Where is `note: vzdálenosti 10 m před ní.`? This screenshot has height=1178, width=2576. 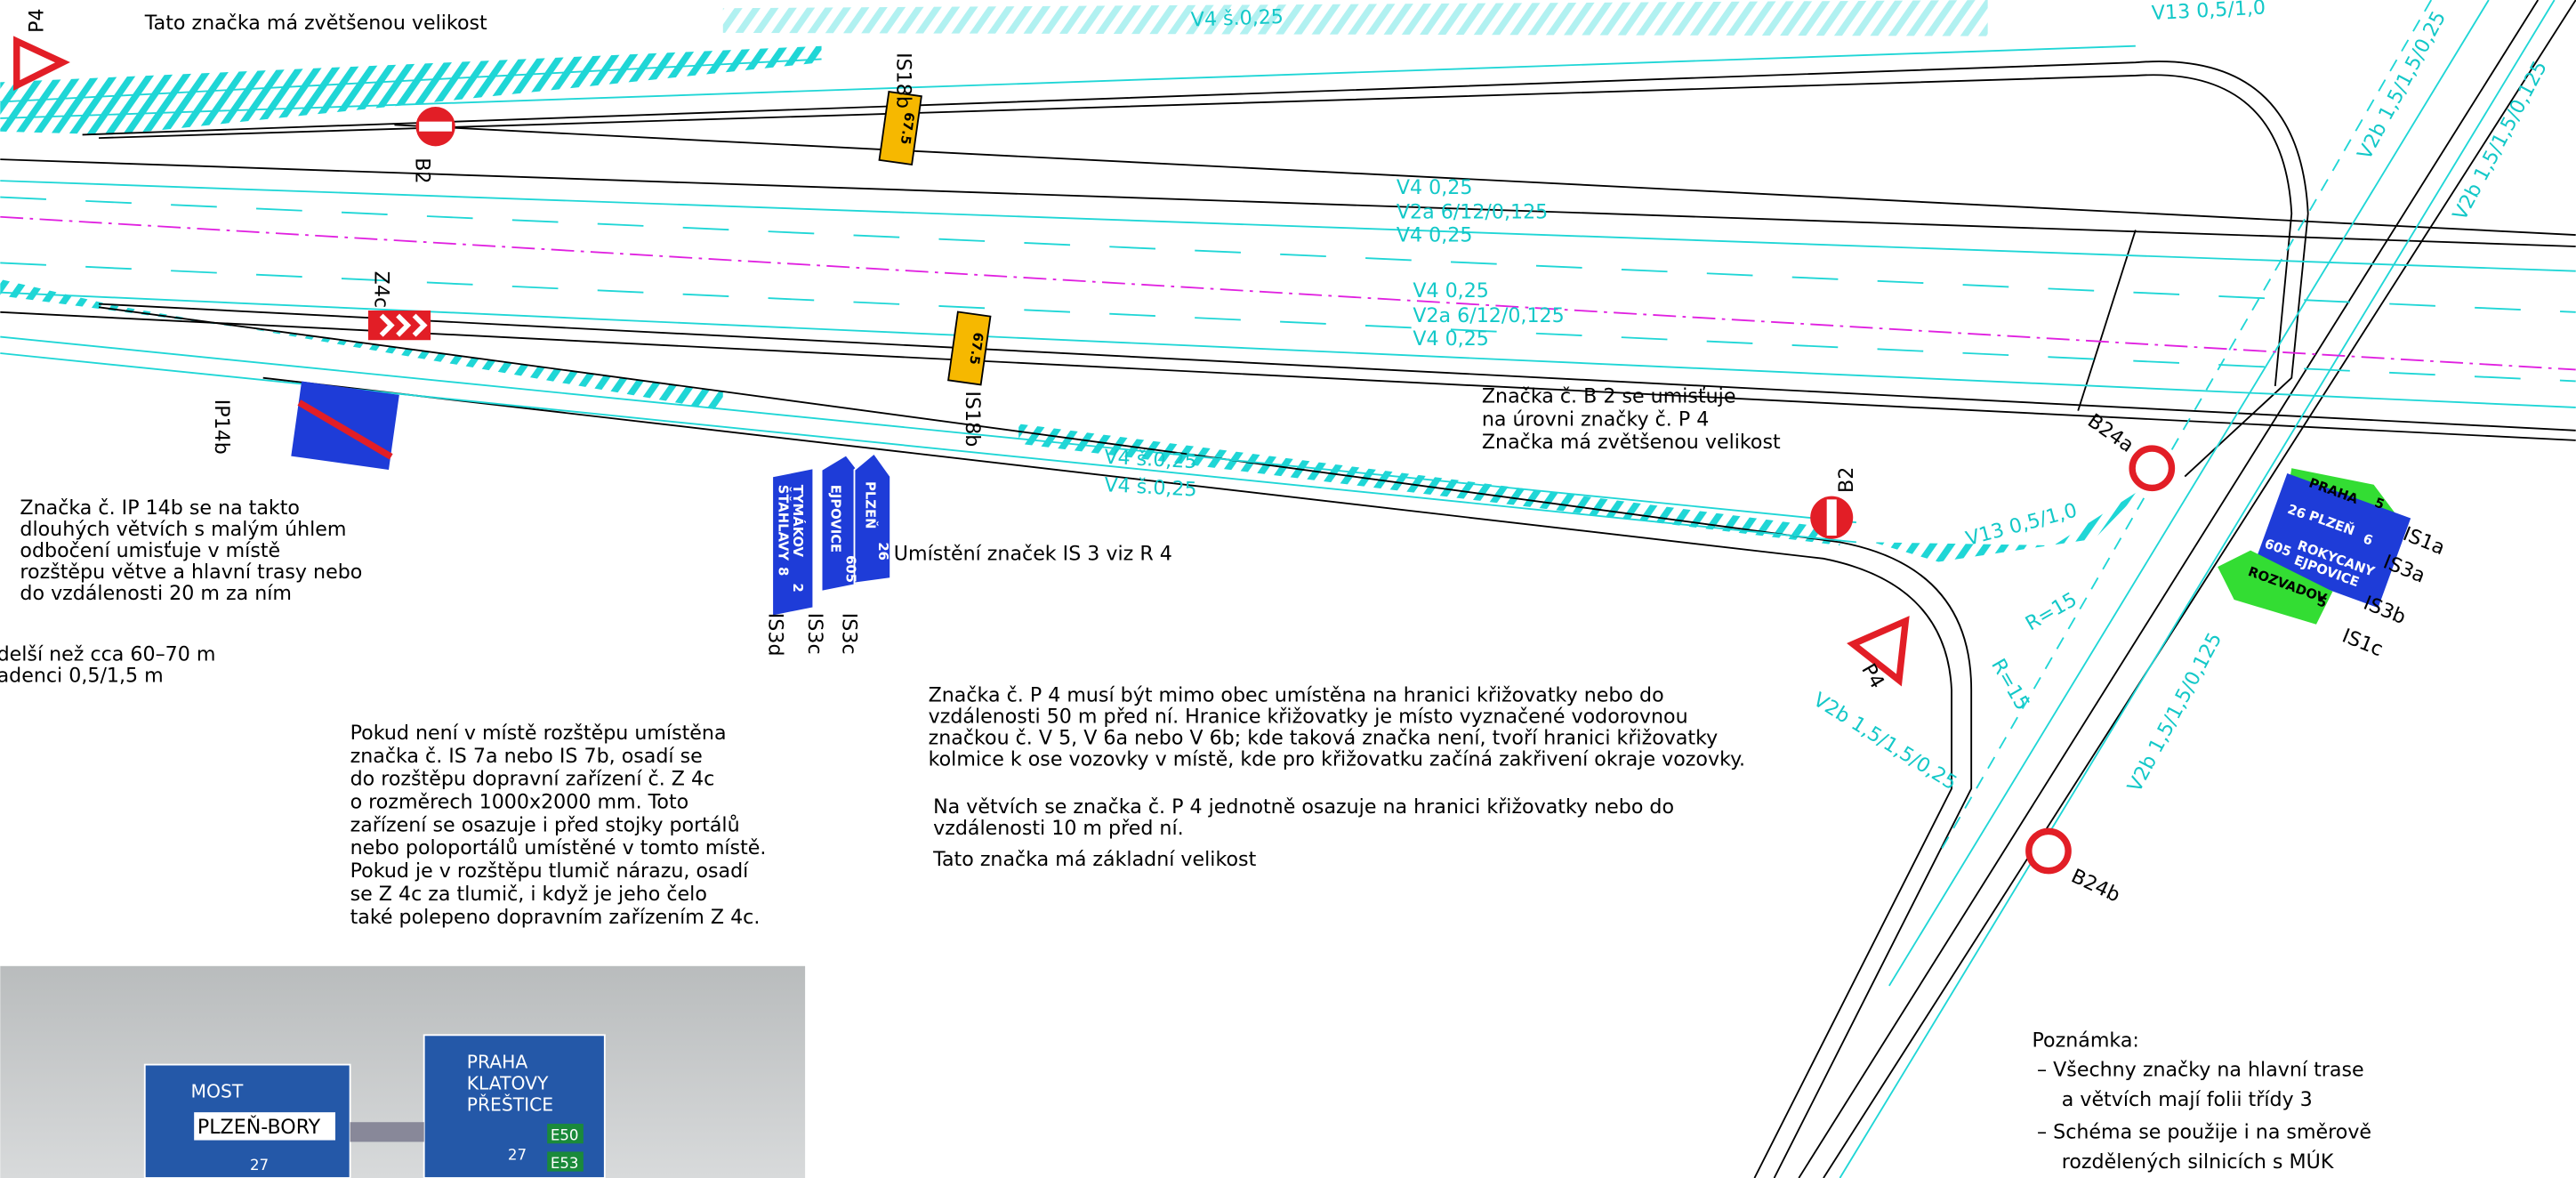
note: vzdálenosti 10 m před ní. is located at coordinates (1058, 828).